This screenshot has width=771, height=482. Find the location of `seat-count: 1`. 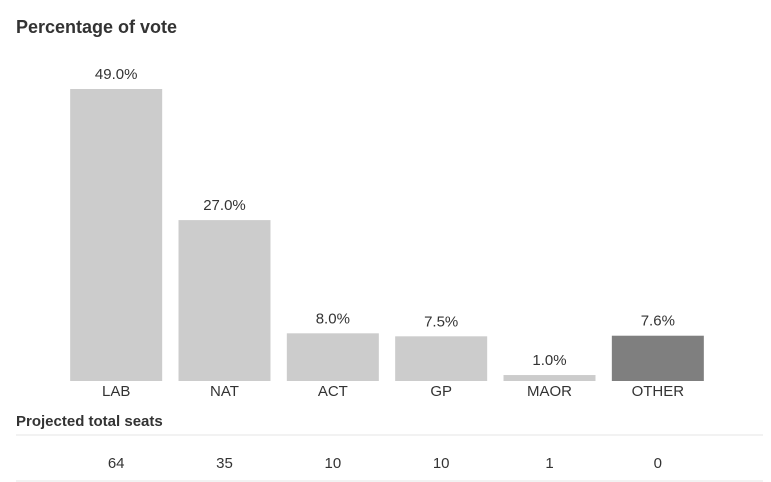

seat-count: 1 is located at coordinates (549, 463).